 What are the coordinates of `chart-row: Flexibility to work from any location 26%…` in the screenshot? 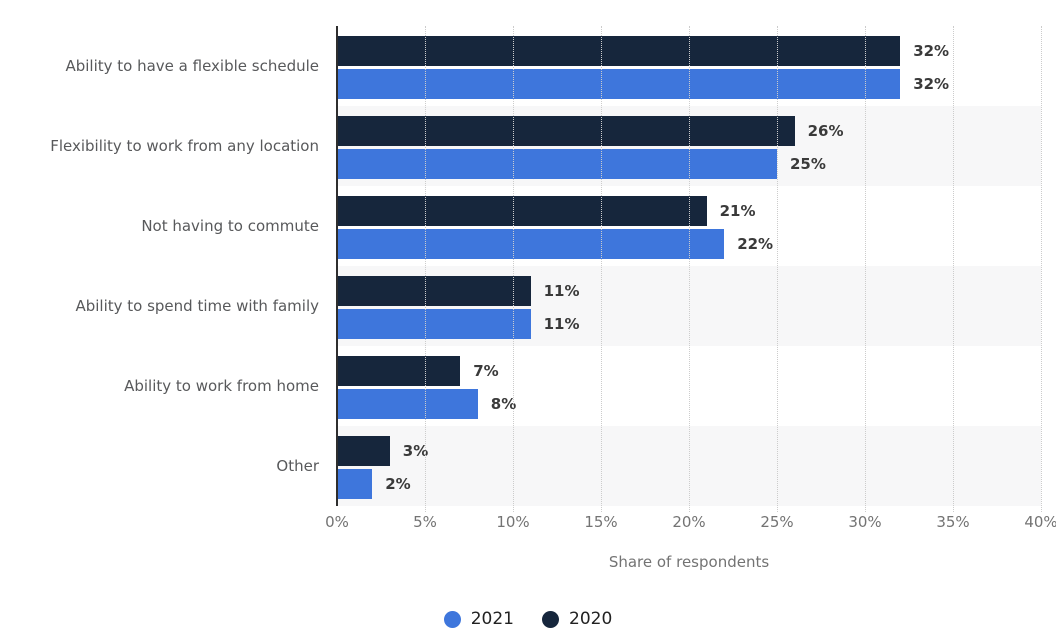 It's located at (528, 146).